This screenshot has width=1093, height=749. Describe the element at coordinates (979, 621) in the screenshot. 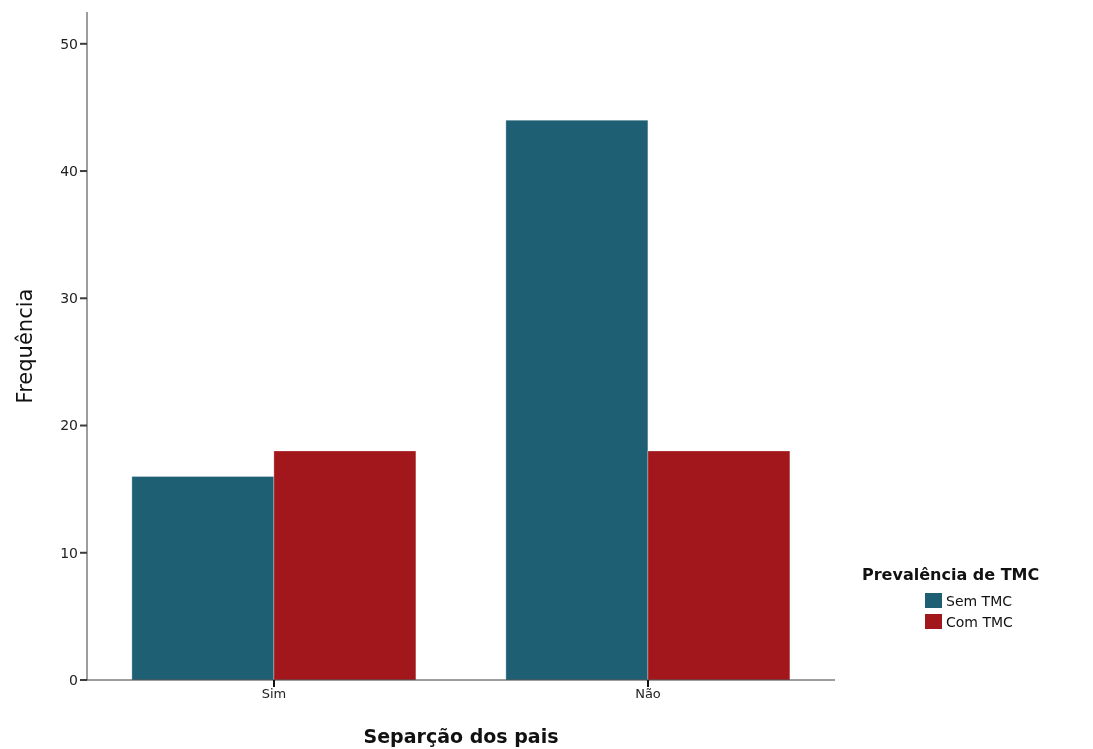

I see `legend-label: Com TMC` at that location.